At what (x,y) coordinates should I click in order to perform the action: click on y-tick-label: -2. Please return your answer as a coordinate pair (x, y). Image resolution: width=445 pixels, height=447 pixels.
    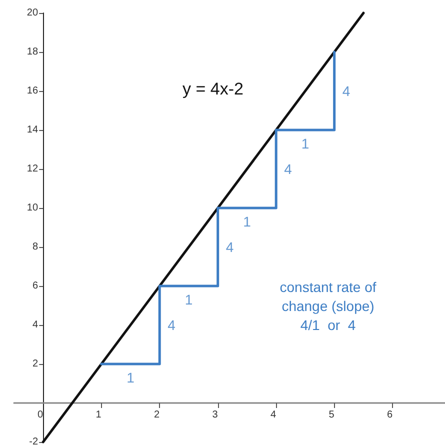
    Looking at the image, I should click on (33, 441).